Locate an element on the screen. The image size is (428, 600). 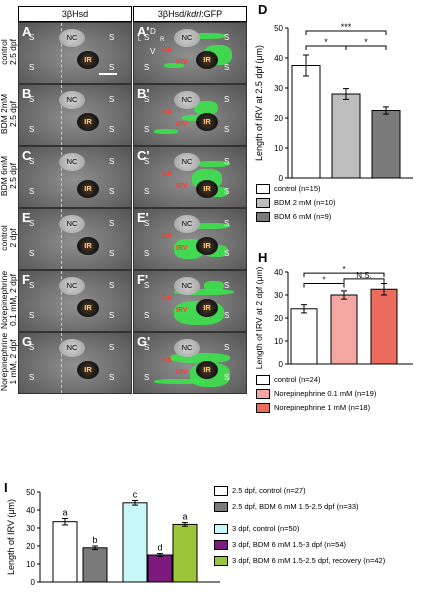
legend-label: control (n=15) is located at coordinates (297, 188).